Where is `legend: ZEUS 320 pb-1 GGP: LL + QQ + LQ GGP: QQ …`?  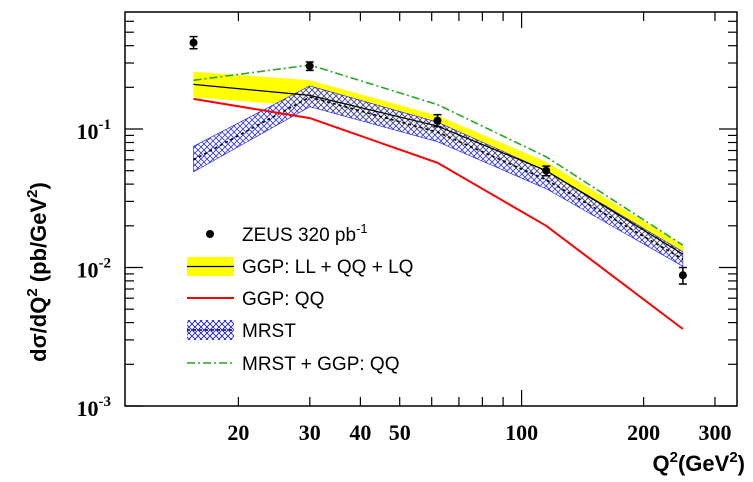 legend: ZEUS 320 pb-1 GGP: LL + QQ + LQ GGP: QQ … is located at coordinates (300, 298).